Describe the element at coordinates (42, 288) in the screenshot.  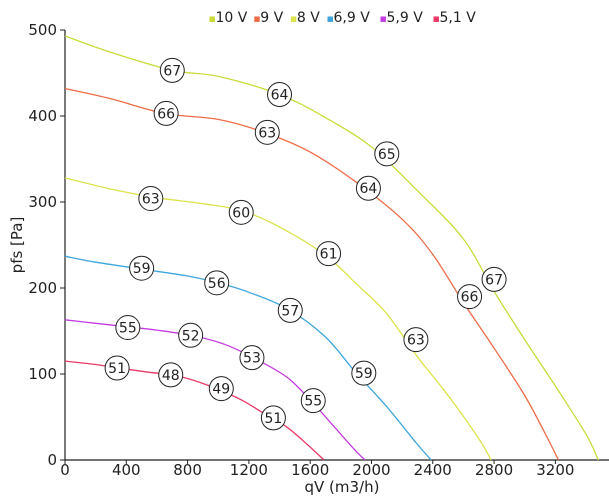
I see `y-tick-label: 200` at that location.